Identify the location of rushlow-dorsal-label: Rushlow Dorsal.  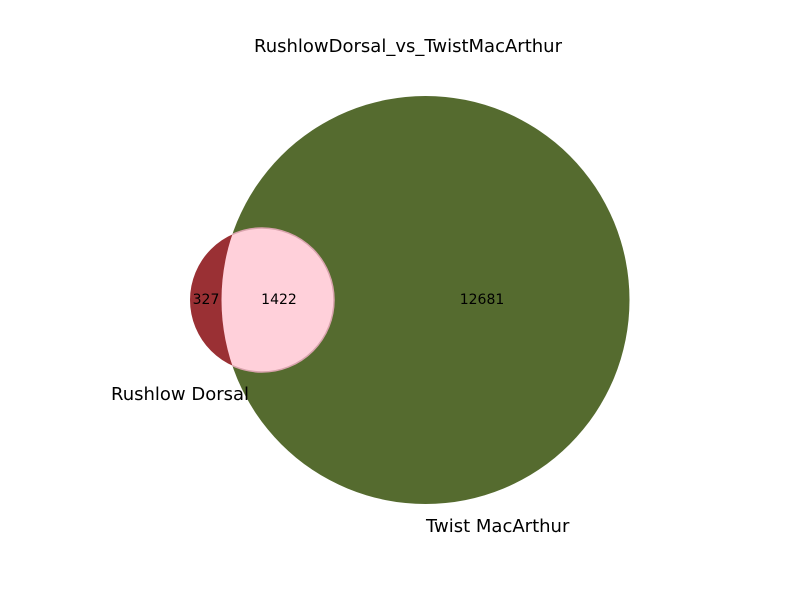
(180, 394).